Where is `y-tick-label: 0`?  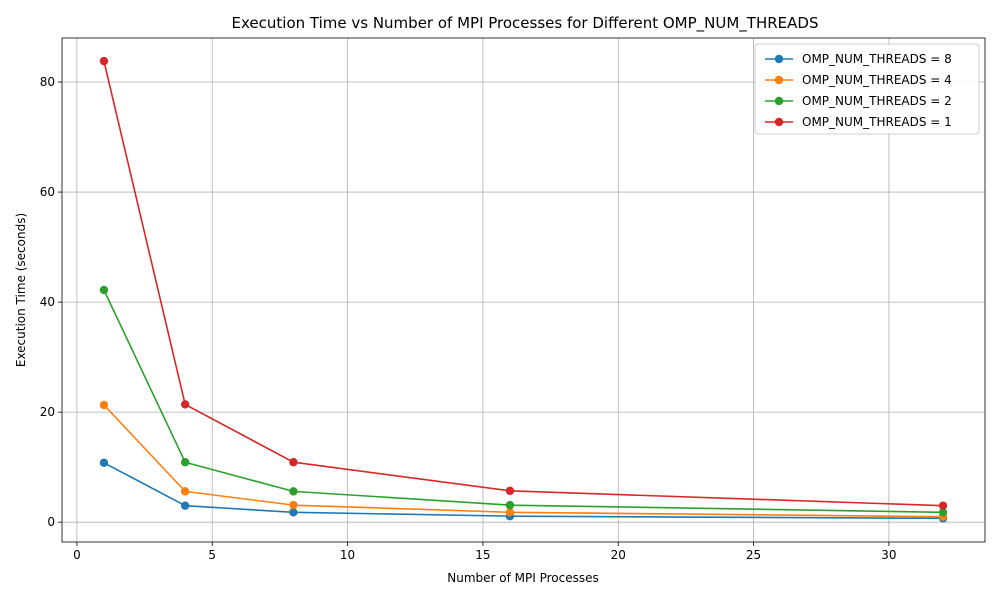 y-tick-label: 0 is located at coordinates (51, 522).